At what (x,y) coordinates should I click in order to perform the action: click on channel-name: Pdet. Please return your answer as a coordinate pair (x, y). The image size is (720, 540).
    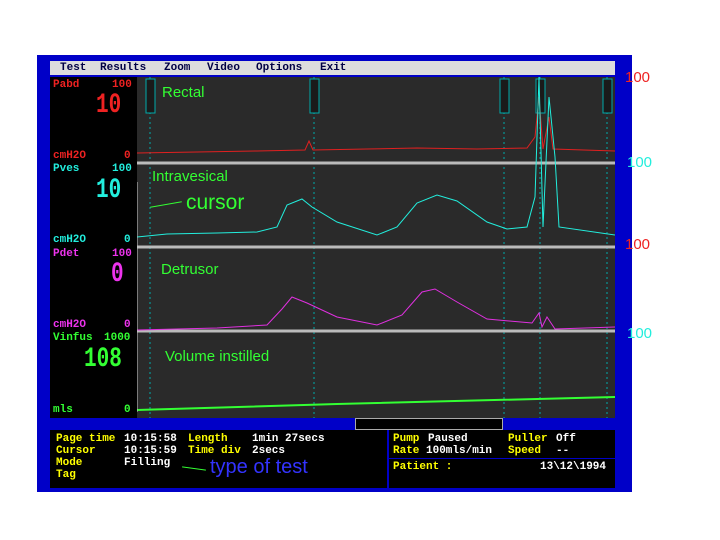
    Looking at the image, I should click on (66, 254).